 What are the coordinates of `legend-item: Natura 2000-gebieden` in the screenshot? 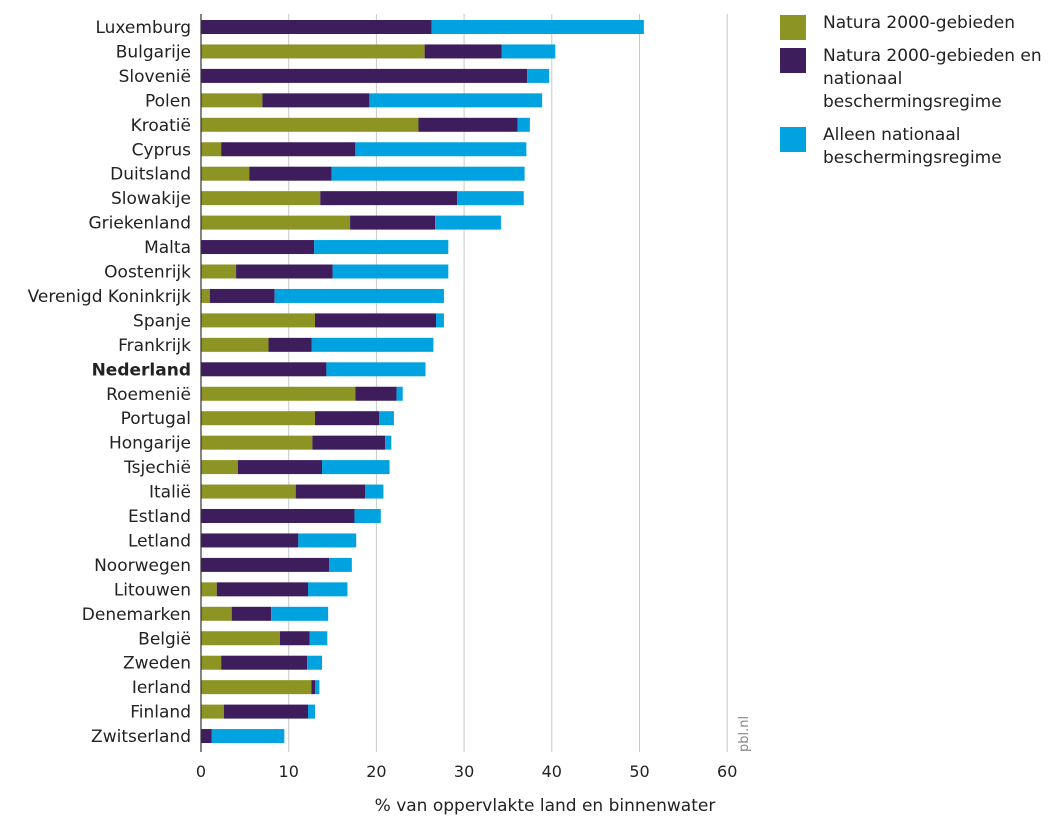 It's located at (914, 26).